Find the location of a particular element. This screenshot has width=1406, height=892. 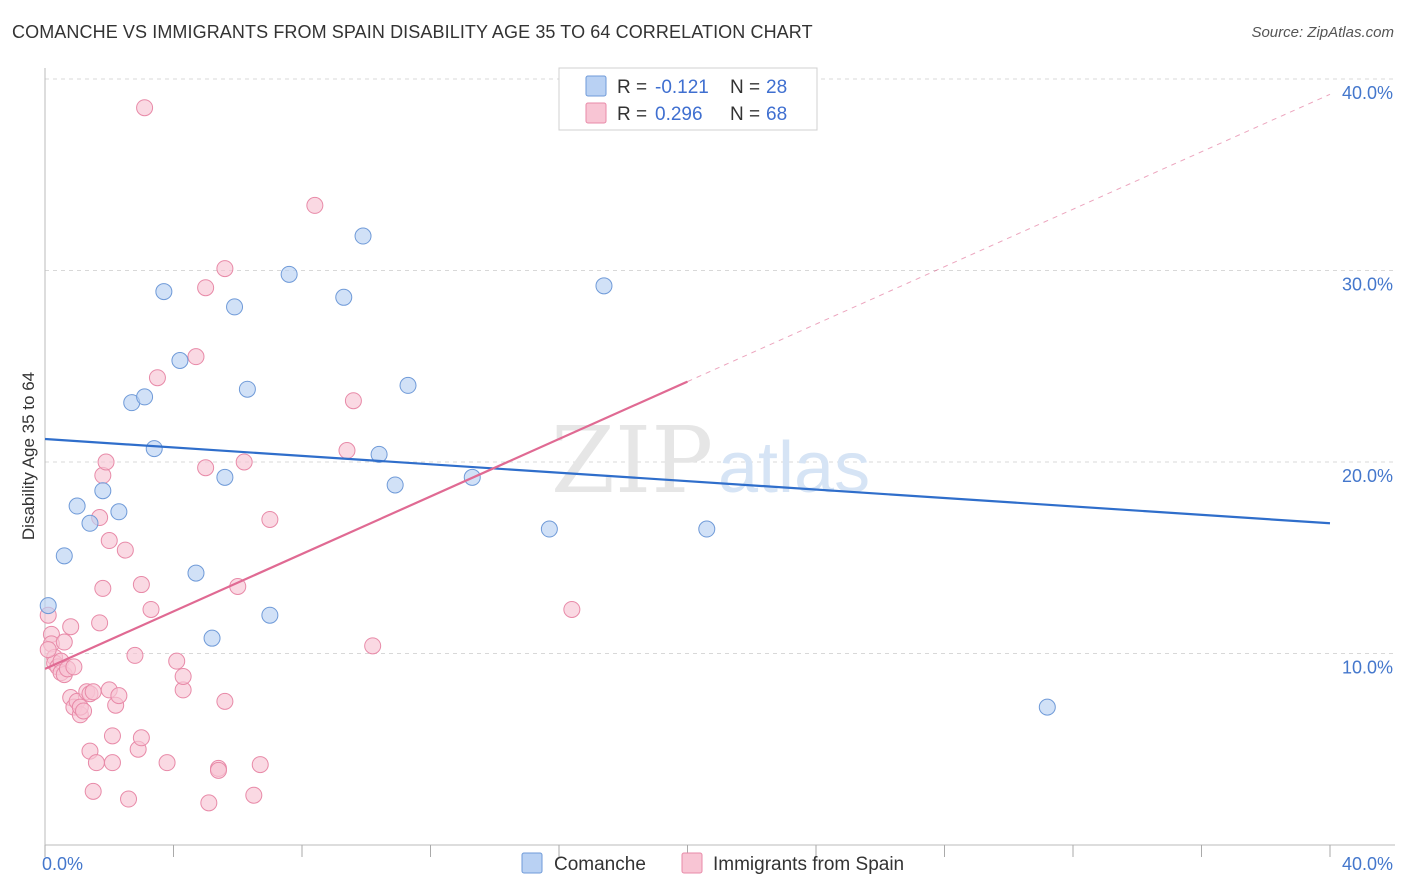

legend-r-value-spain: 0.296 is located at coordinates (679, 114).